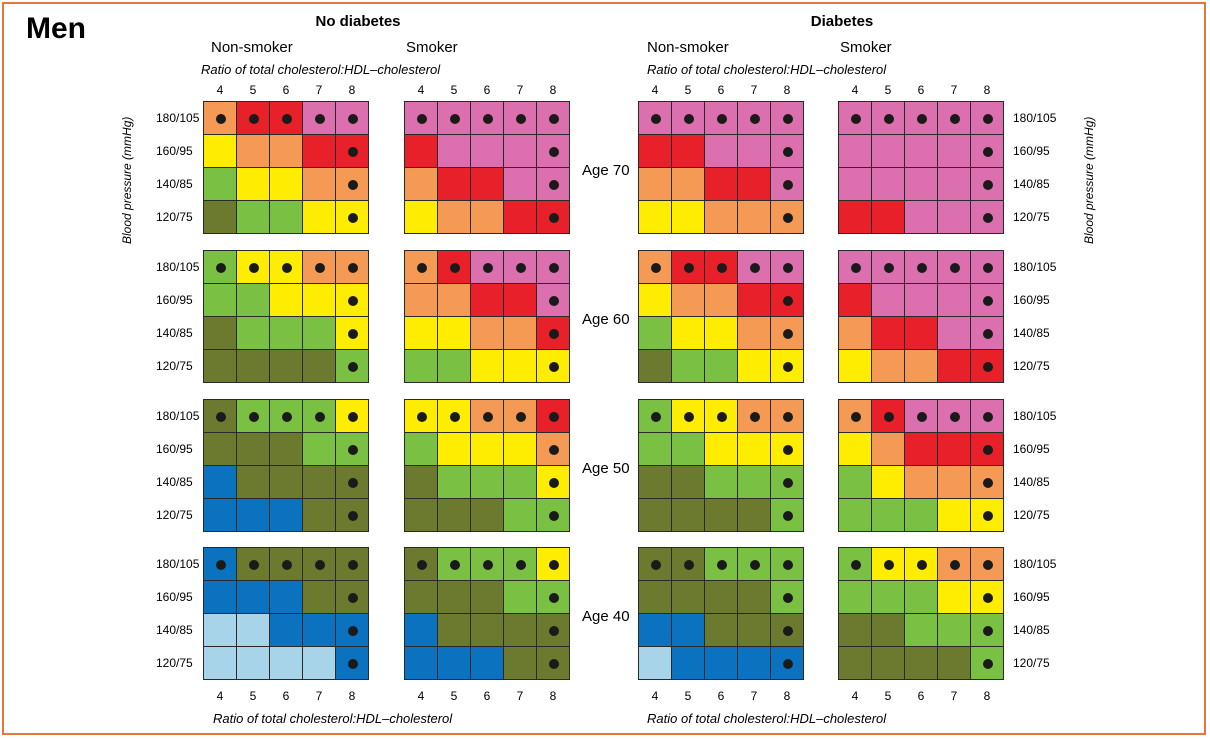 The image size is (1210, 739). What do you see at coordinates (174, 151) in the screenshot?
I see `row-label-left: 160/95` at bounding box center [174, 151].